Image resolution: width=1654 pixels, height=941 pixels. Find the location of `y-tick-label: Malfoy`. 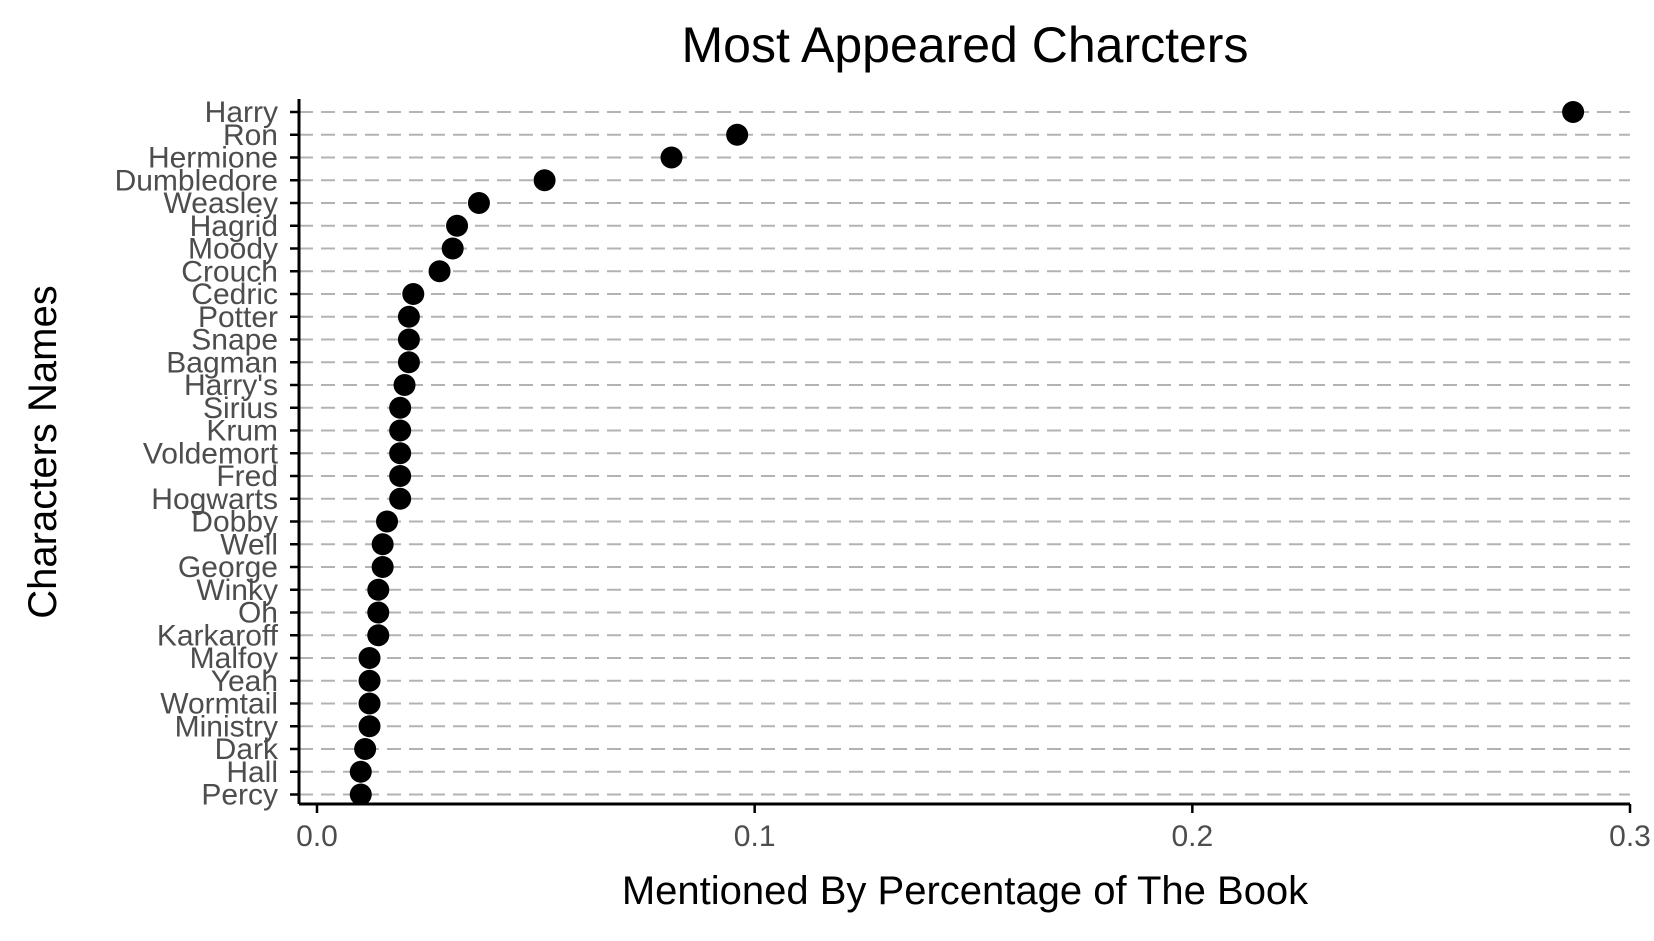

y-tick-label: Malfoy is located at coordinates (234, 658).